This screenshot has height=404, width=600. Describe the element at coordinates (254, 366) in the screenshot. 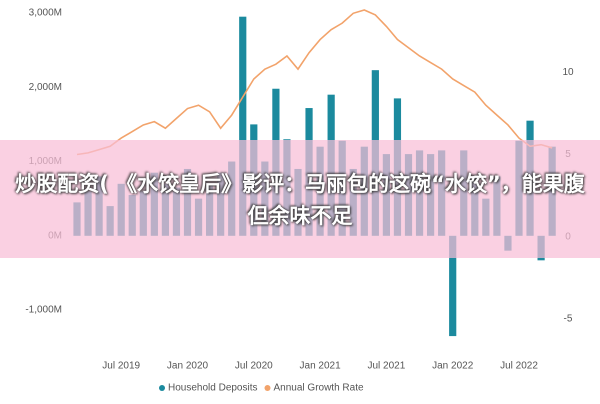

I see `x-tick-label: Jul 2020` at that location.